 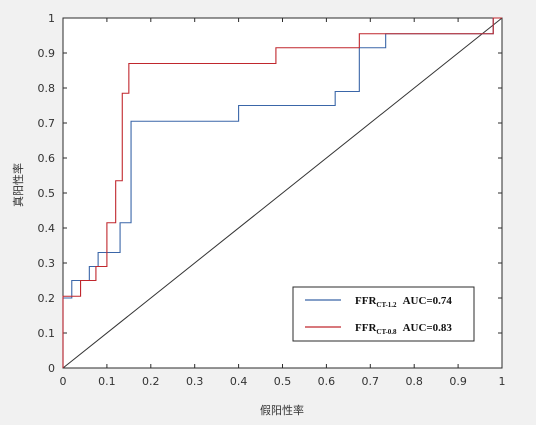 I want to click on legend-label-1: FFRCT-1.2 AUC=0.74, so click(x=403, y=302).